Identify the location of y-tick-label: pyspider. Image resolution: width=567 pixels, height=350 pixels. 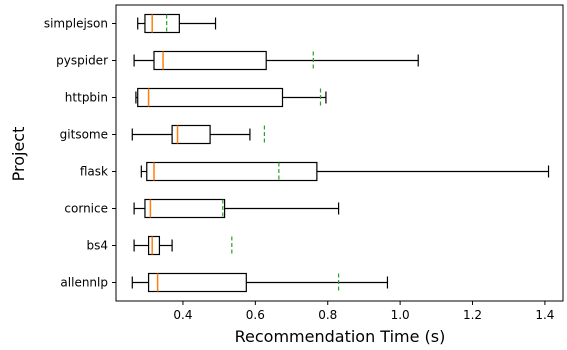
(82, 61).